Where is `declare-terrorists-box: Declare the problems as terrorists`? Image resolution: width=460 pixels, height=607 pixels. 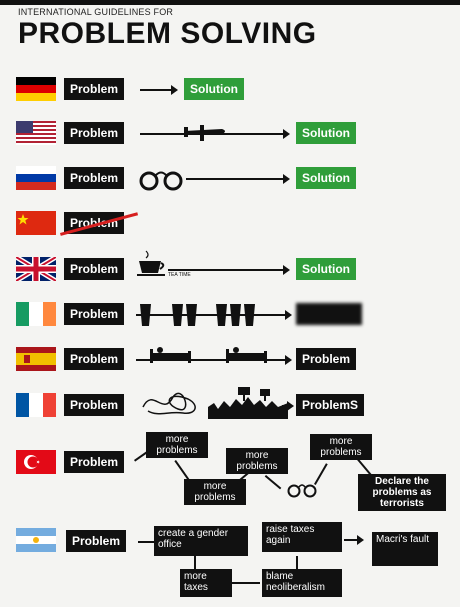
declare-terrorists-box: Declare the problems as terrorists is located at coordinates (402, 492).